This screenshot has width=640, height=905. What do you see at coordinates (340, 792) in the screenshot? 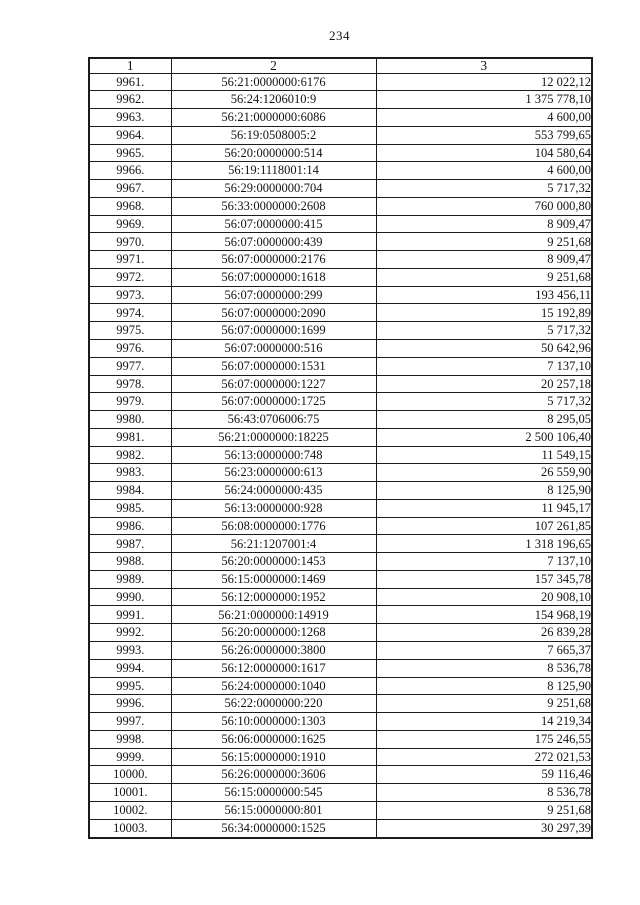
I see `table-row: 10001. 56:15:0000000:545 8 536,78` at bounding box center [340, 792].